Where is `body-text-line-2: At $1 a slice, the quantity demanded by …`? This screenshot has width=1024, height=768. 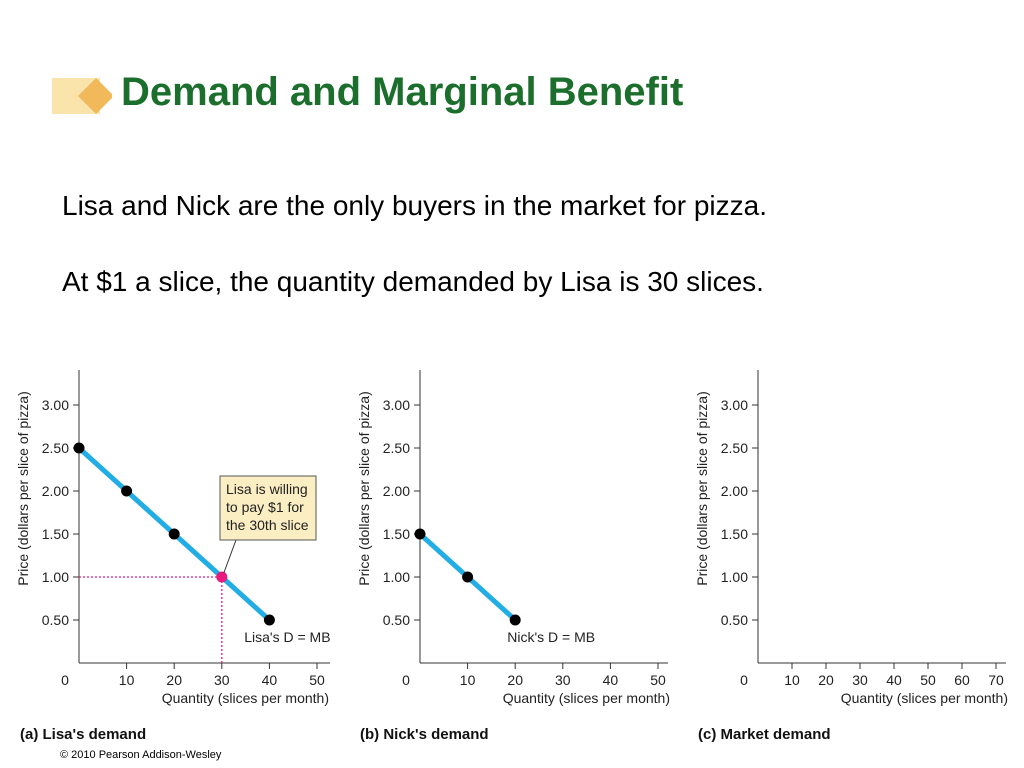 body-text-line-2: At $1 a slice, the quantity demanded by … is located at coordinates (413, 281).